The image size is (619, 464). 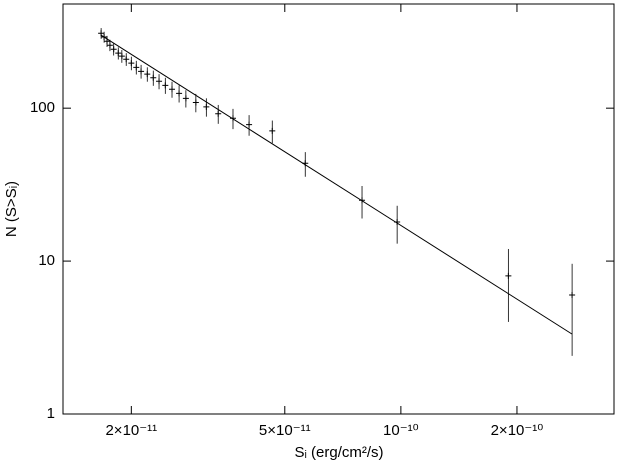 What do you see at coordinates (401, 430) in the screenshot?
I see `x-tick-label: 10⁻¹⁰` at bounding box center [401, 430].